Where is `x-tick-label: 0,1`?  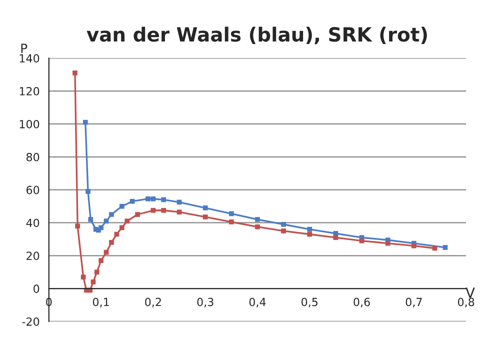 x-tick-label: 0,1 is located at coordinates (100, 303).